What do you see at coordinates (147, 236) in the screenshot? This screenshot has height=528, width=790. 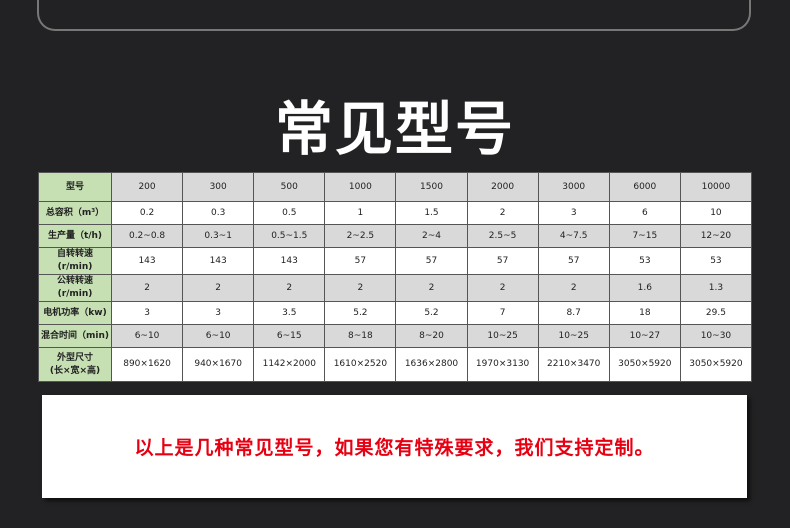 I see `table-cell: 0.2~0.8` at bounding box center [147, 236].